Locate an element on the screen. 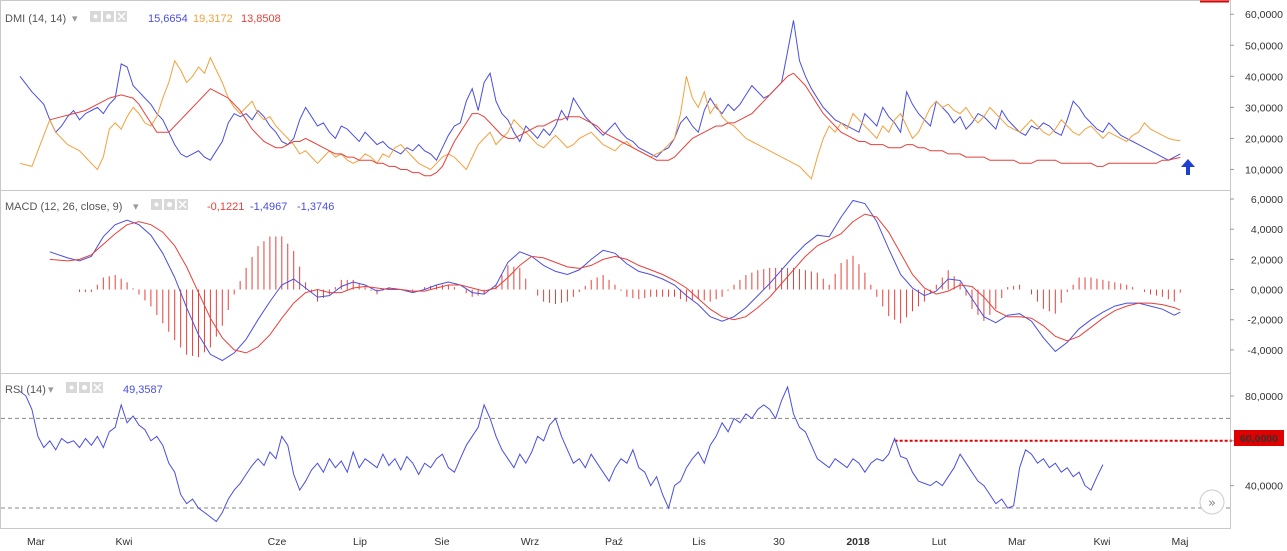 Image resolution: width=1287 pixels, height=551 pixels. x-tick-label: Maj is located at coordinates (1180, 542).